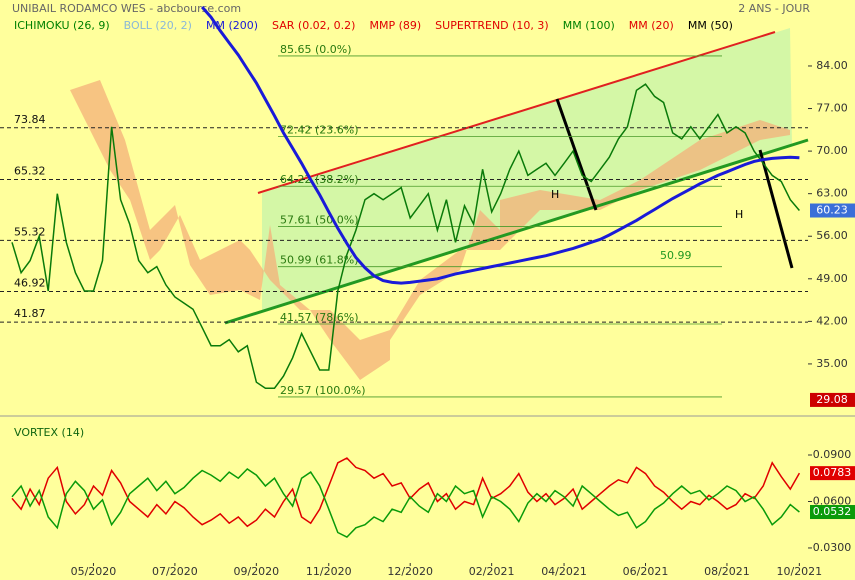 This screenshot has width=855, height=580. I want to click on legend-entry: ICHIMOKU (26, 9), so click(62, 25).